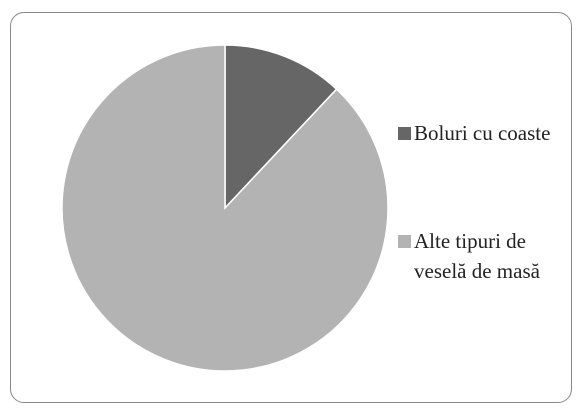  I want to click on legend-label: Alte tipuri de veselă de masă, so click(477, 256).